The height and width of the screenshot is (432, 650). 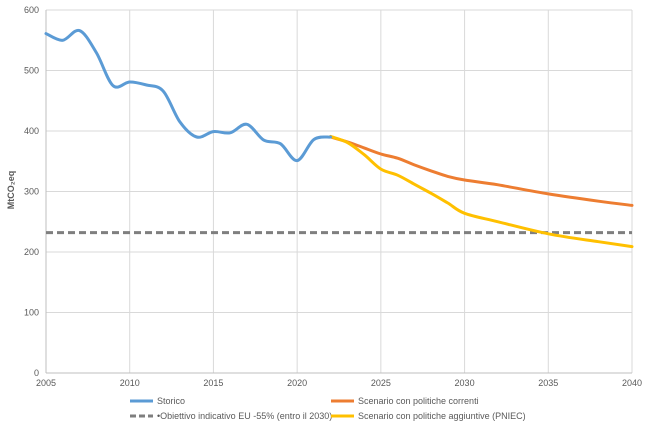 What do you see at coordinates (31, 71) in the screenshot?
I see `y-tick-label: 500` at bounding box center [31, 71].